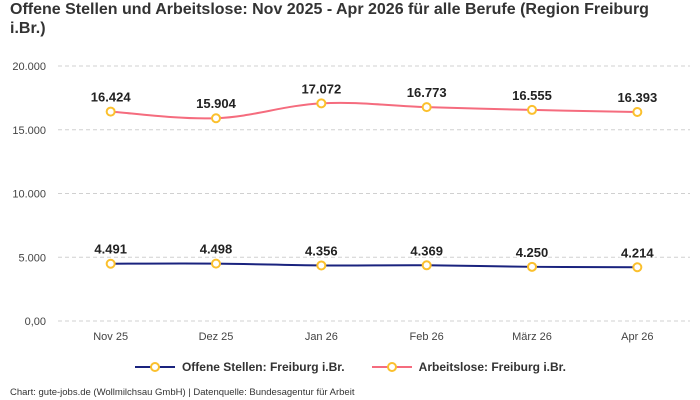 The height and width of the screenshot is (400, 700). Describe the element at coordinates (532, 95) in the screenshot. I see `data-label: 16.555` at that location.